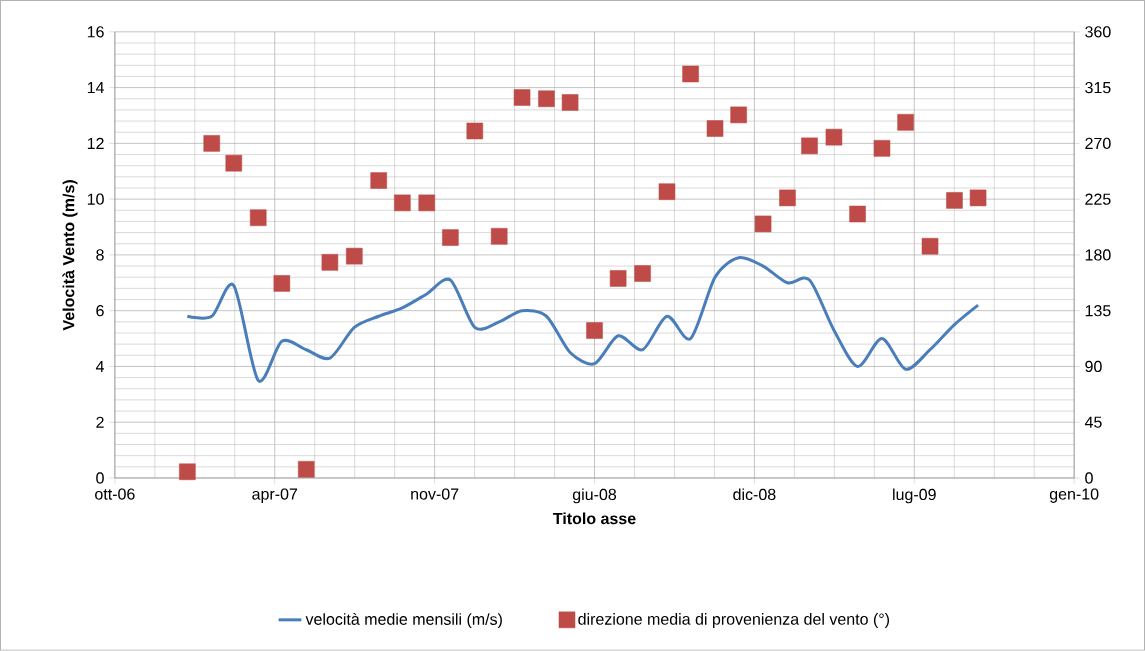 The height and width of the screenshot is (651, 1145). I want to click on y2-tick-label: 315, so click(1098, 88).